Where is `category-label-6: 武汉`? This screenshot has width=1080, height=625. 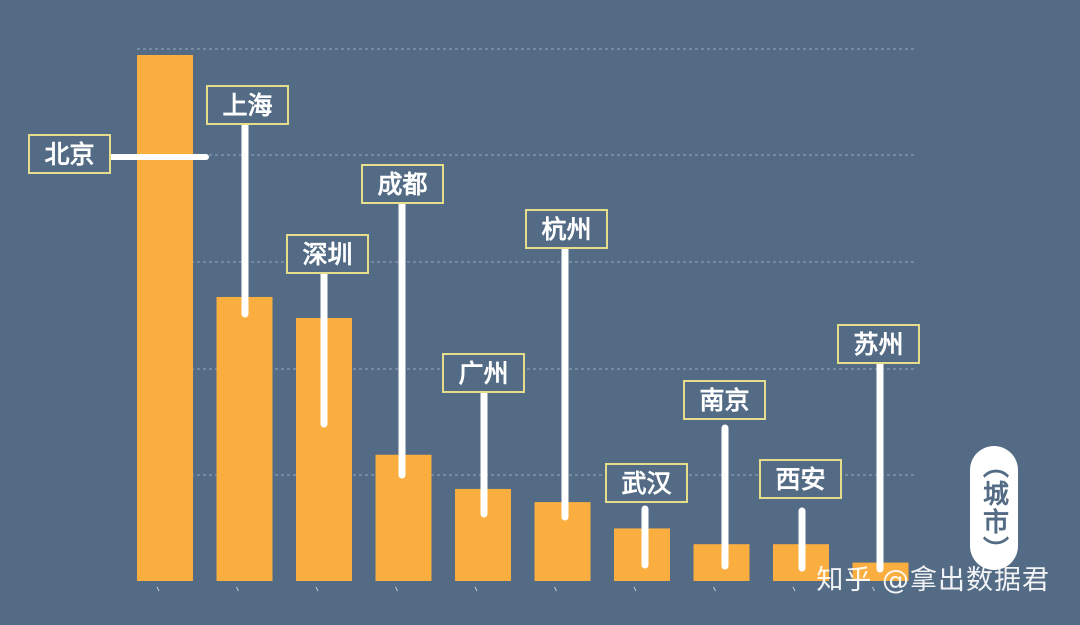
category-label-6: 武汉 is located at coordinates (646, 483).